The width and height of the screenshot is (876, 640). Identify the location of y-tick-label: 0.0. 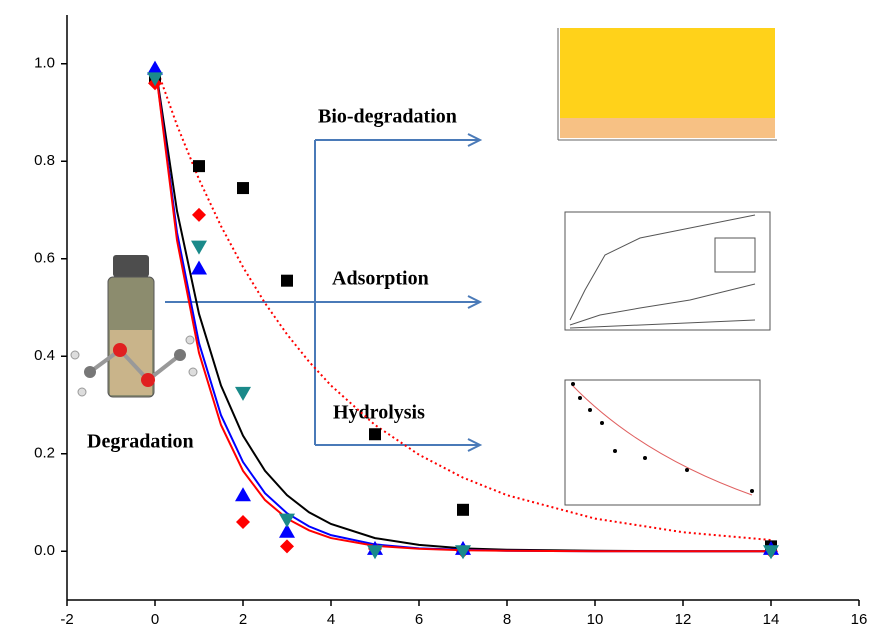
(44, 550).